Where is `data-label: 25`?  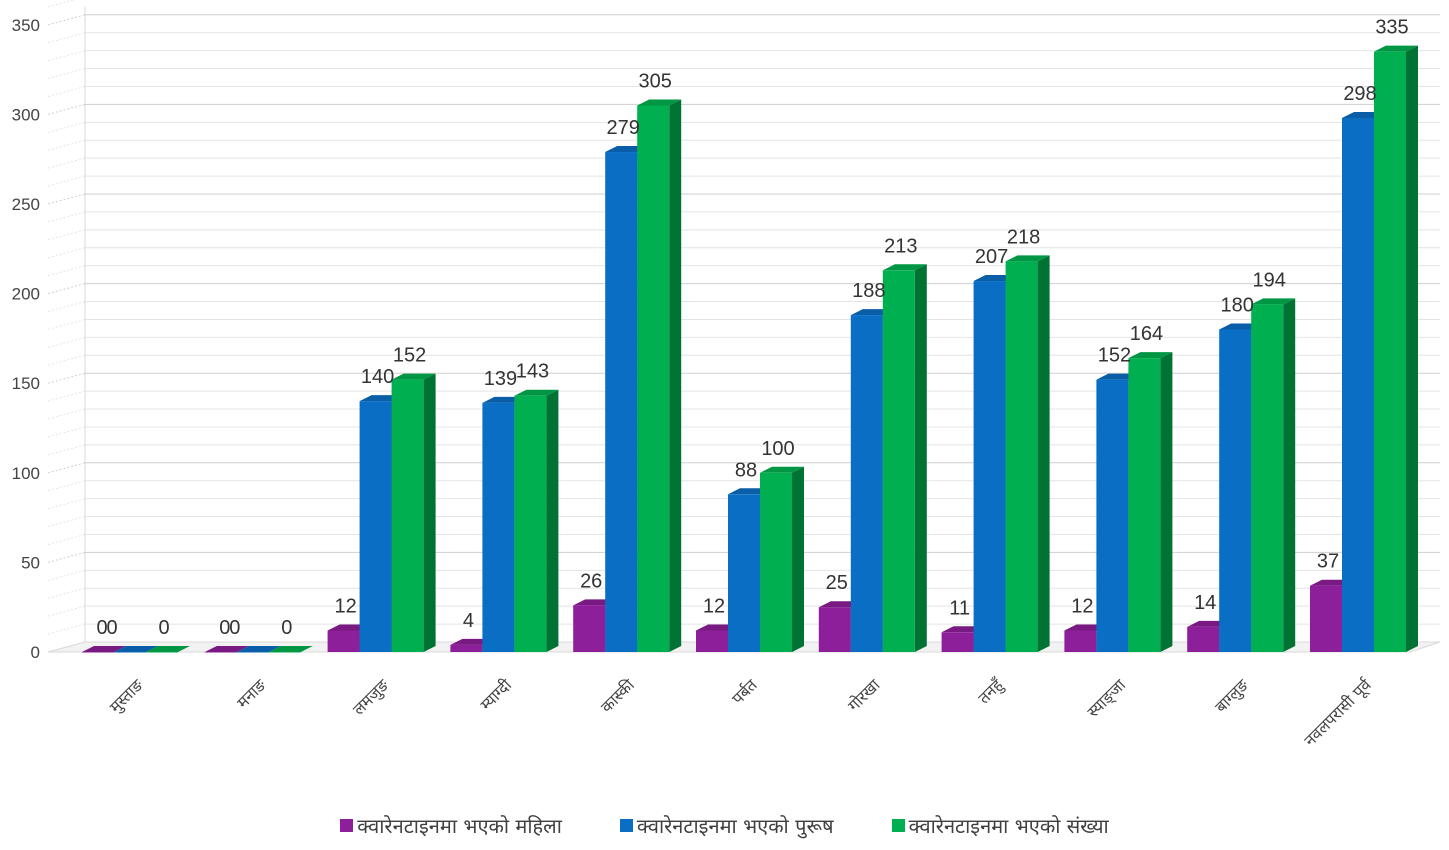
data-label: 25 is located at coordinates (837, 583).